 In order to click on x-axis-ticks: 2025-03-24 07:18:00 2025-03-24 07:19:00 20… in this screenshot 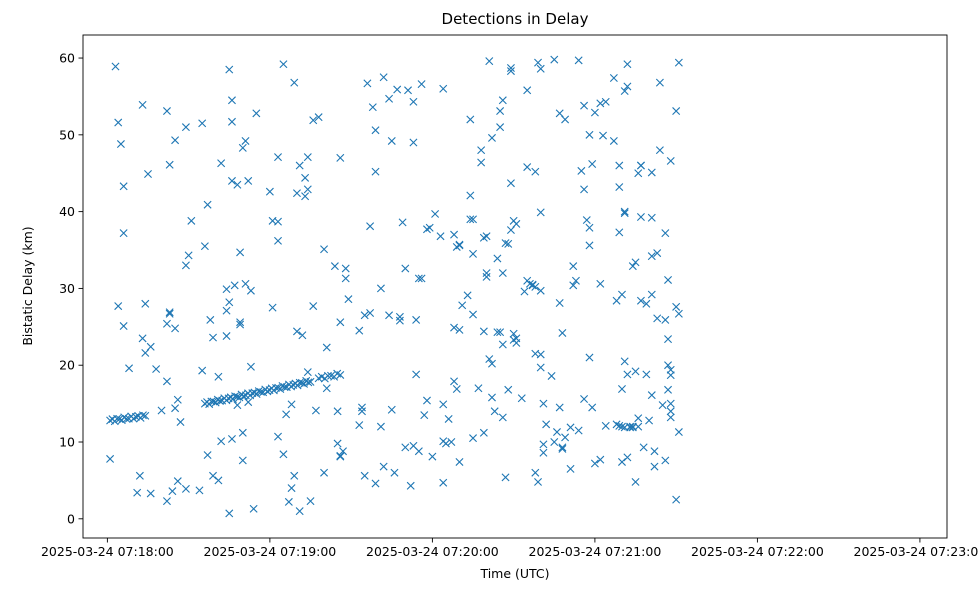, I will do `click(510, 548)`.